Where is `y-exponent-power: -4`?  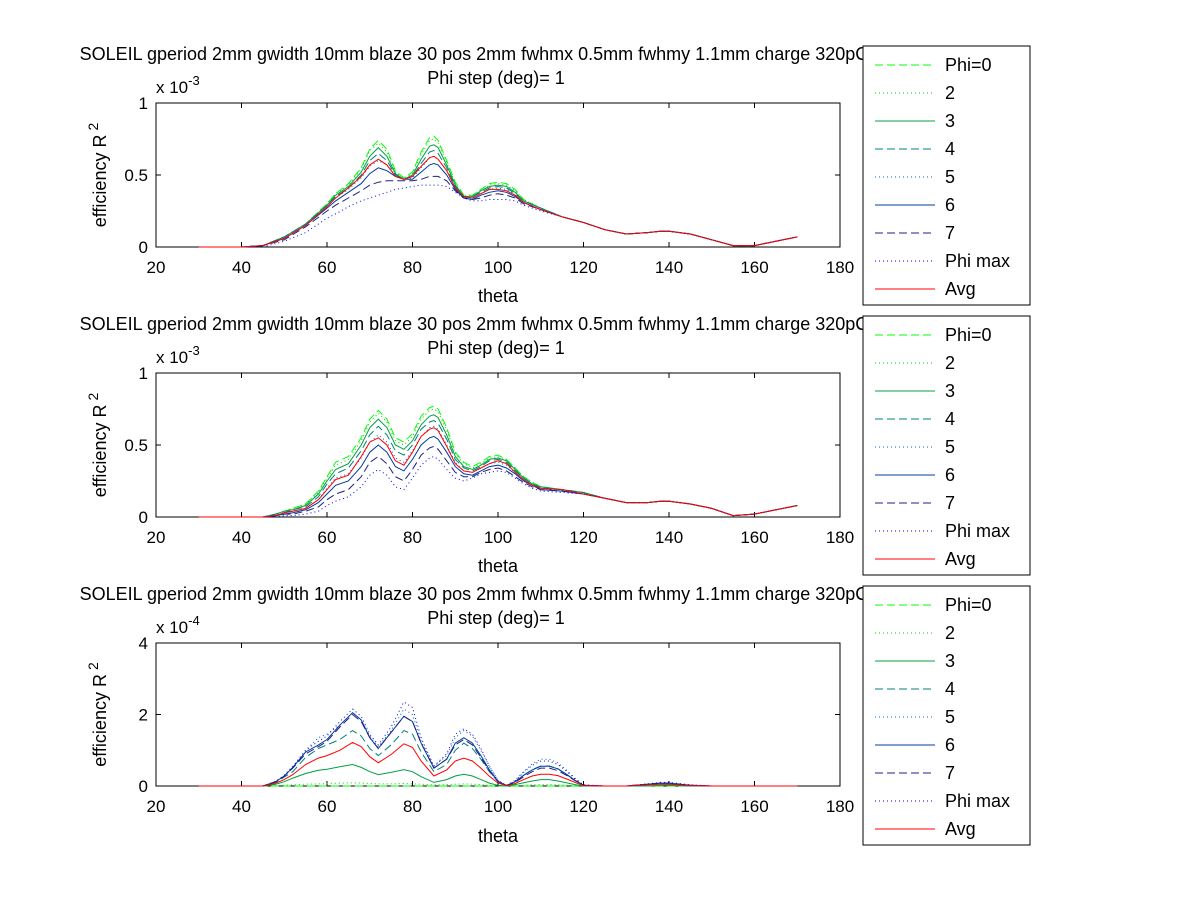 y-exponent-power: -4 is located at coordinates (194, 620).